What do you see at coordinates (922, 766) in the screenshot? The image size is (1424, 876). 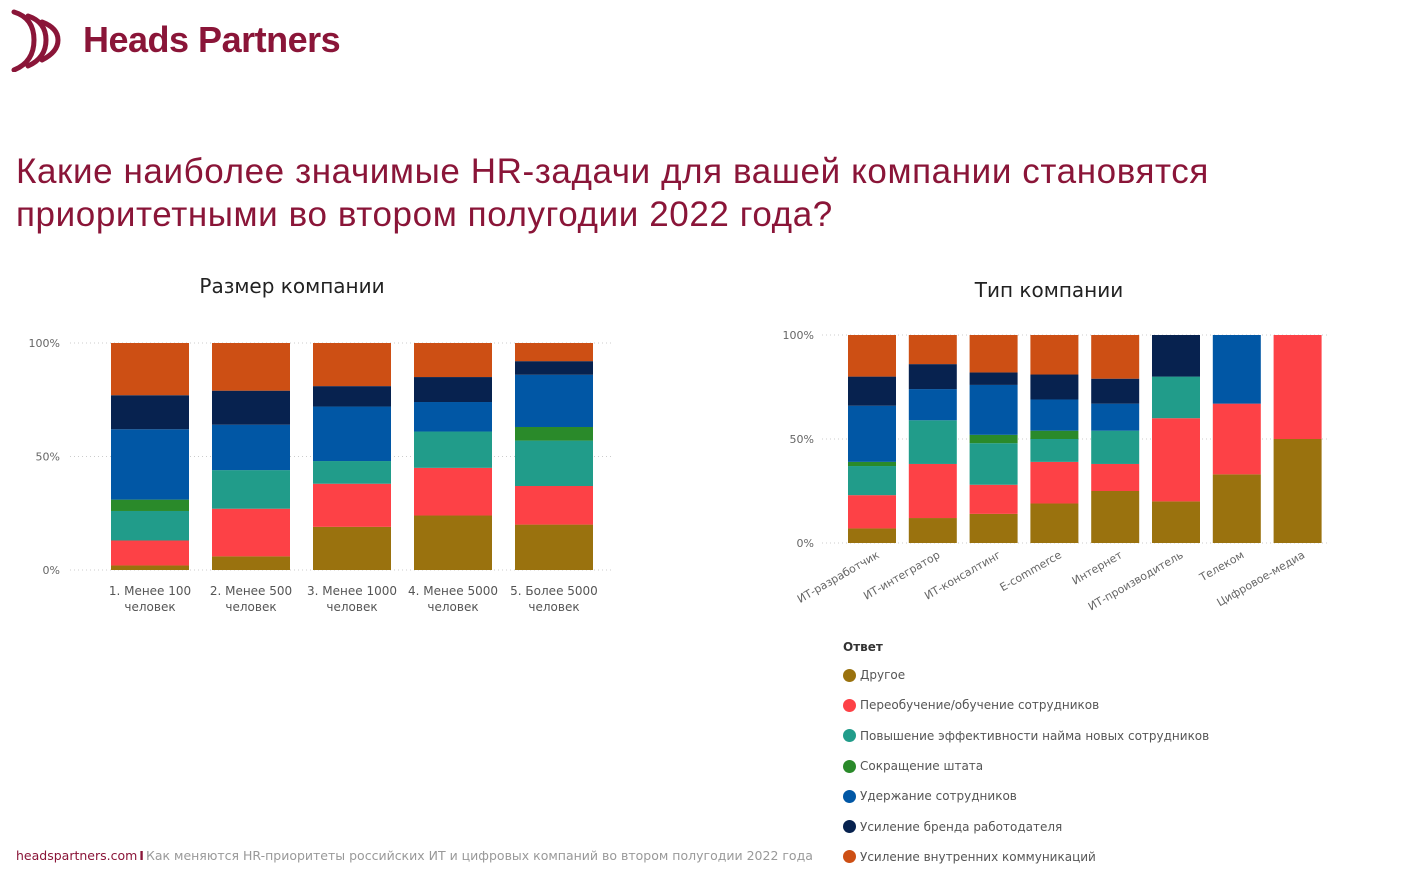 I see `legend-label: Сокращение штата` at bounding box center [922, 766].